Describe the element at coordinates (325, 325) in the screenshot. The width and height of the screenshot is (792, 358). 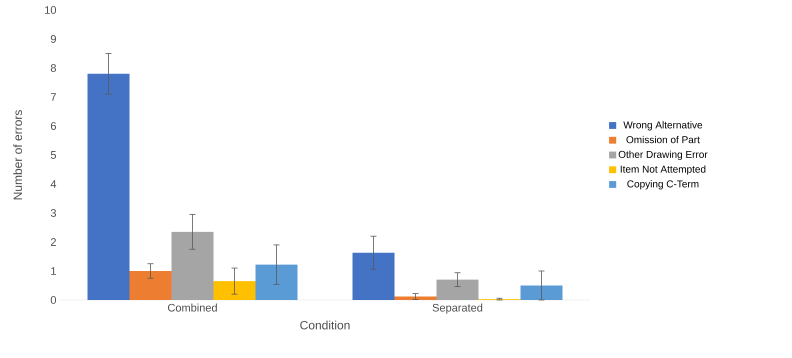
I see `x-axis-title: Condition` at that location.